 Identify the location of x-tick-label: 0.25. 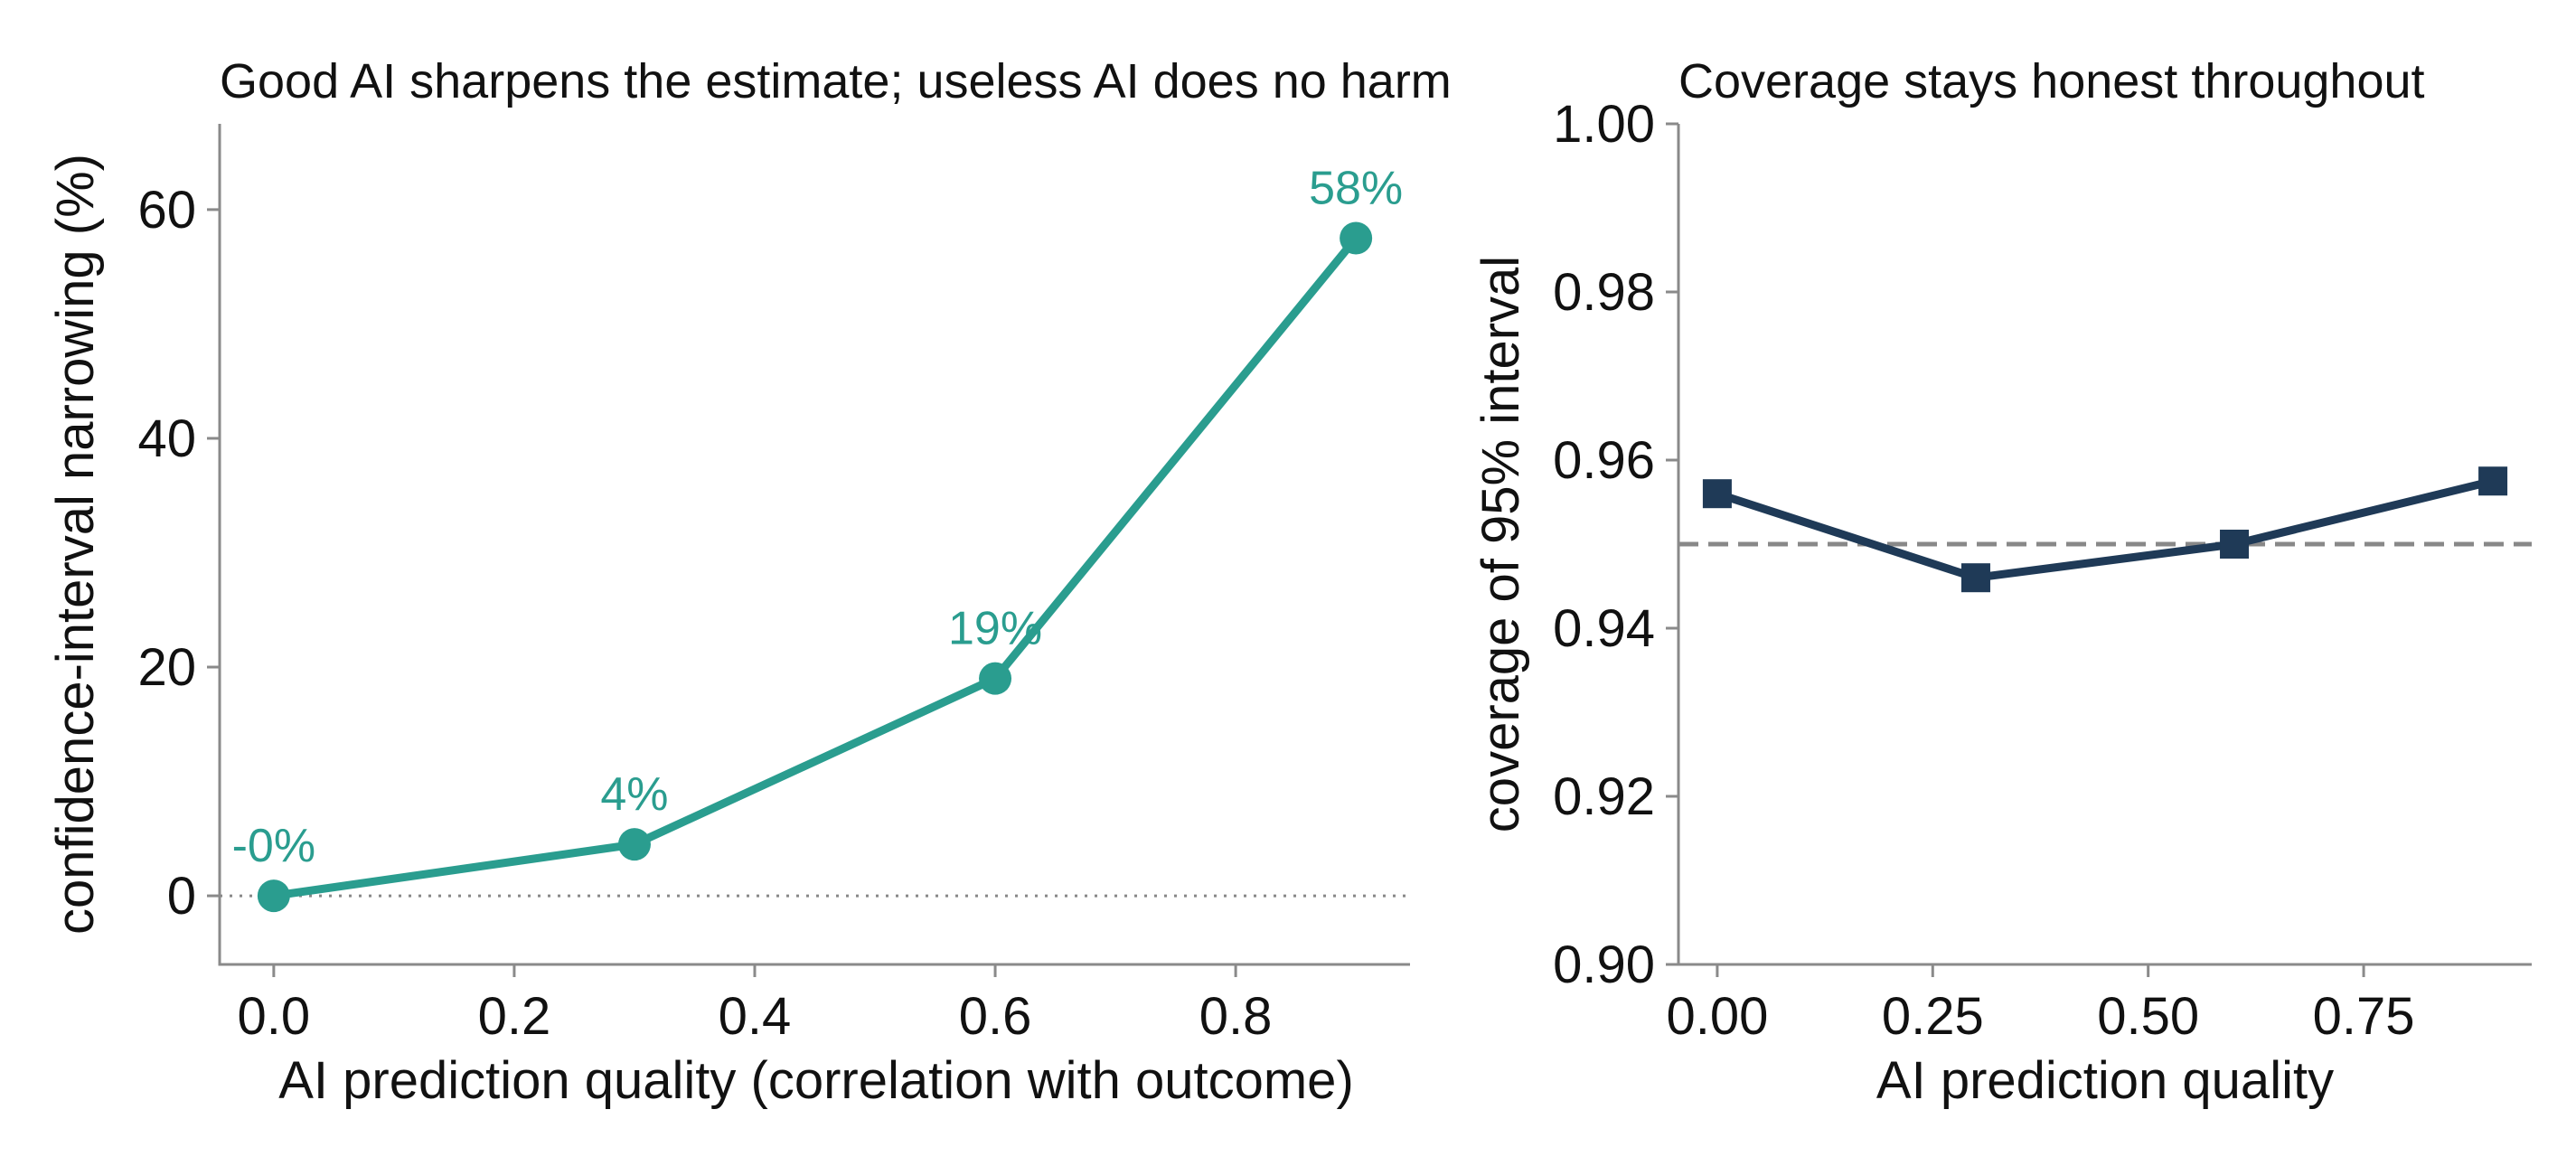
(1933, 1017).